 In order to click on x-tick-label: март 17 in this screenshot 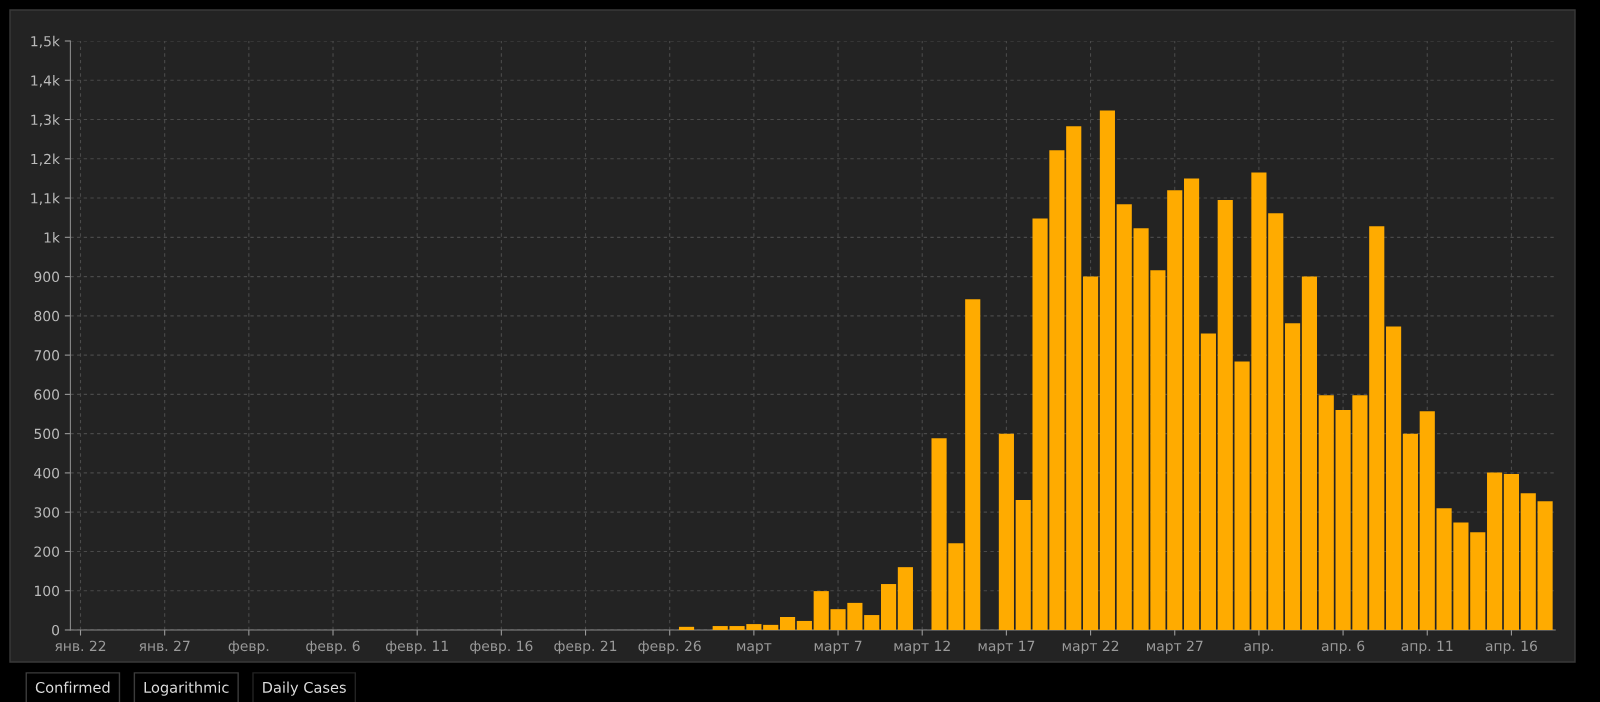, I will do `click(1006, 647)`.